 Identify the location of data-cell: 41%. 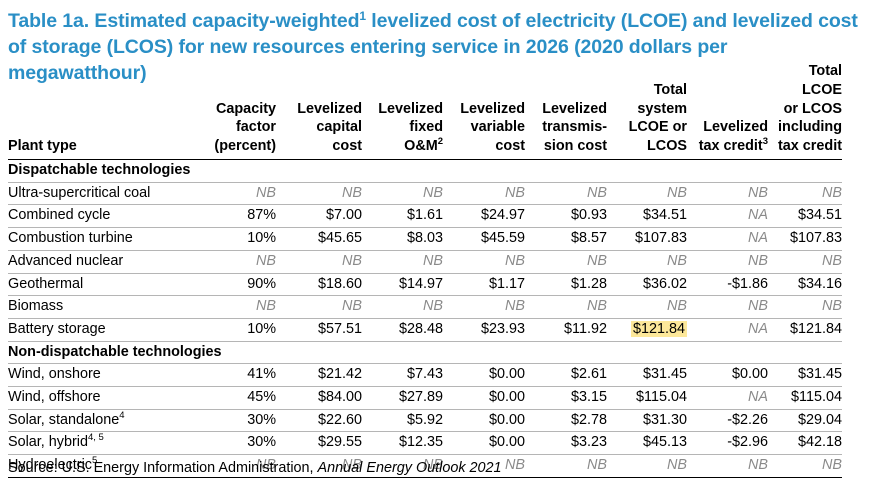
(242, 375).